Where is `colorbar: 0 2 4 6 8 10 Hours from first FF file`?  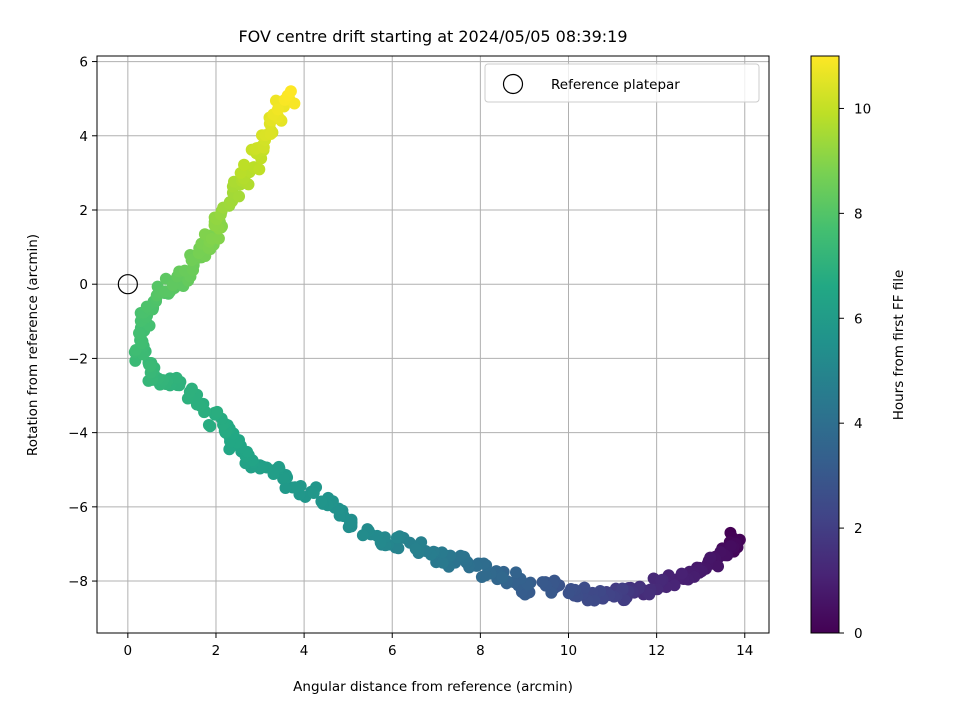
colorbar: 0 2 4 6 8 10 Hours from first FF file is located at coordinates (858, 348).